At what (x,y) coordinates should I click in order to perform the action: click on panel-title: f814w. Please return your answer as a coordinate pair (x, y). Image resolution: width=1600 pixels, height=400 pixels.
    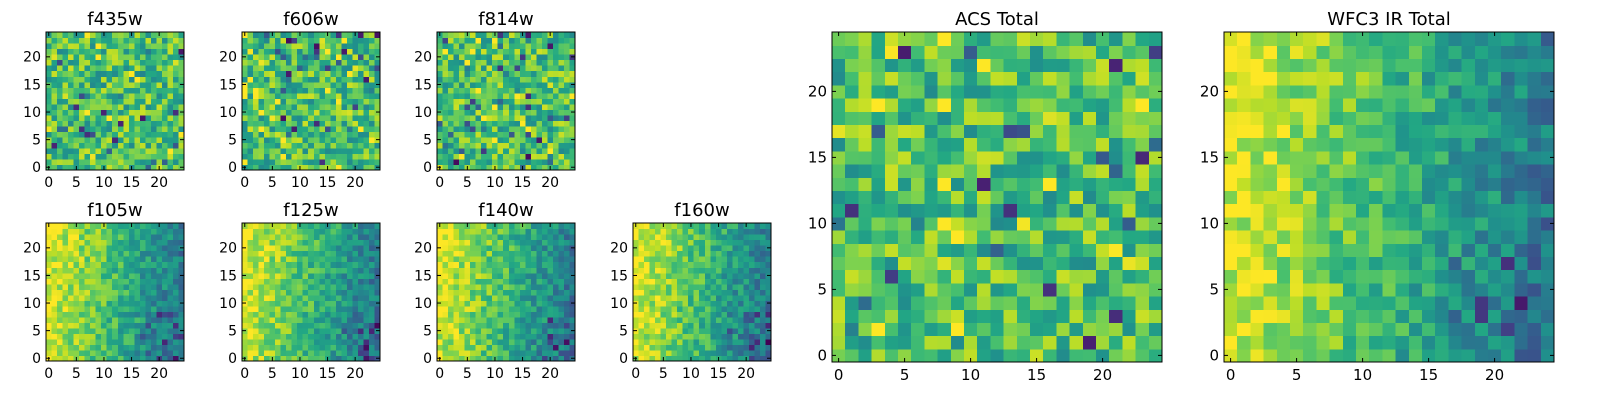
    Looking at the image, I should click on (505, 19).